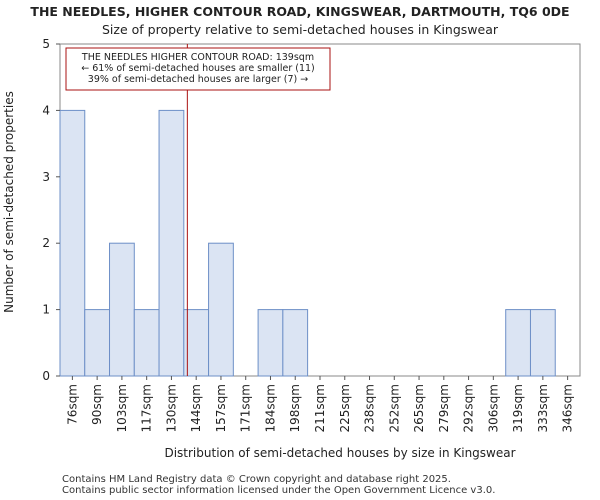 The image size is (600, 500). What do you see at coordinates (518, 408) in the screenshot?
I see `x-tick-label: 319sqm` at bounding box center [518, 408].